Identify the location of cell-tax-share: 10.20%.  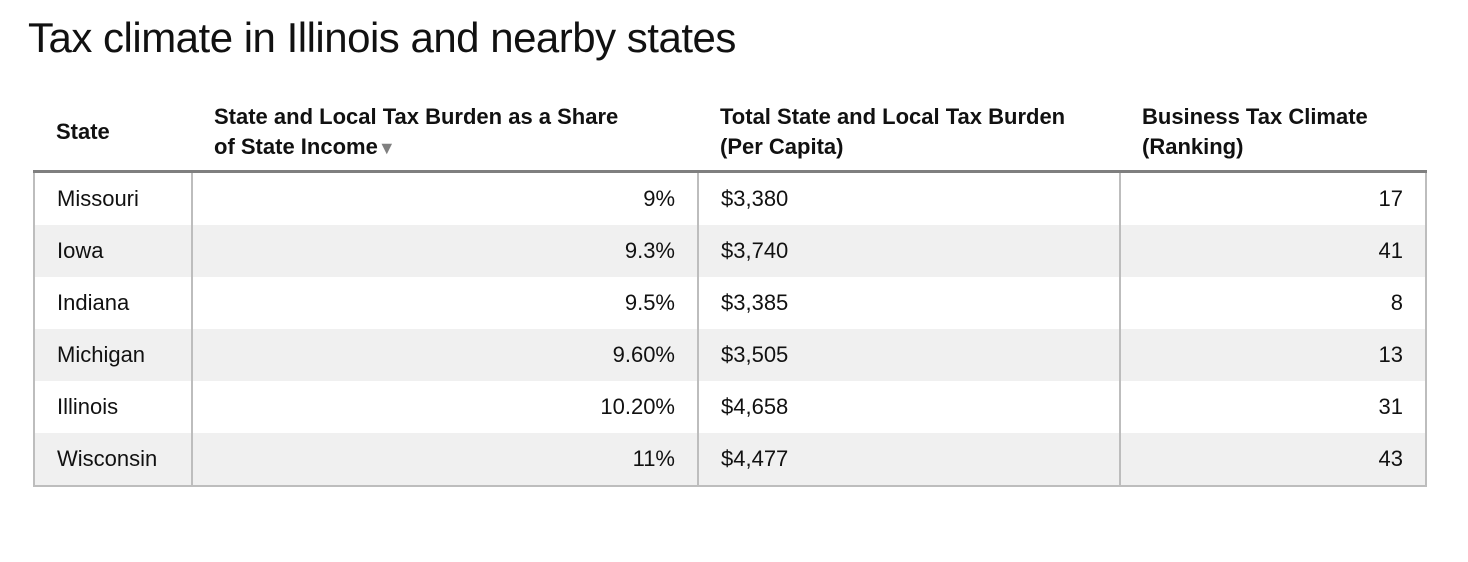
(445, 407).